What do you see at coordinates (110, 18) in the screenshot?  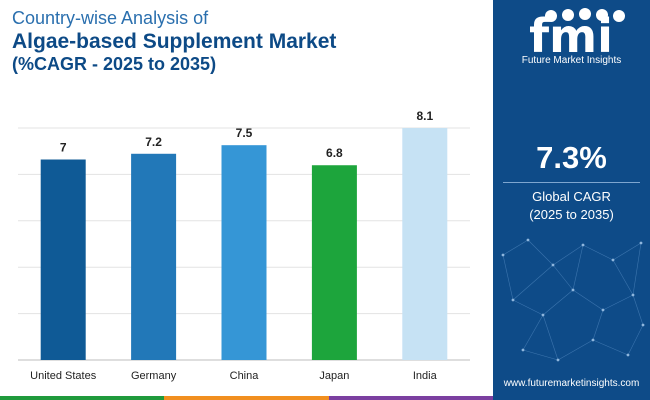 I see `chart-title-line-1: Country-wise Analysis of` at bounding box center [110, 18].